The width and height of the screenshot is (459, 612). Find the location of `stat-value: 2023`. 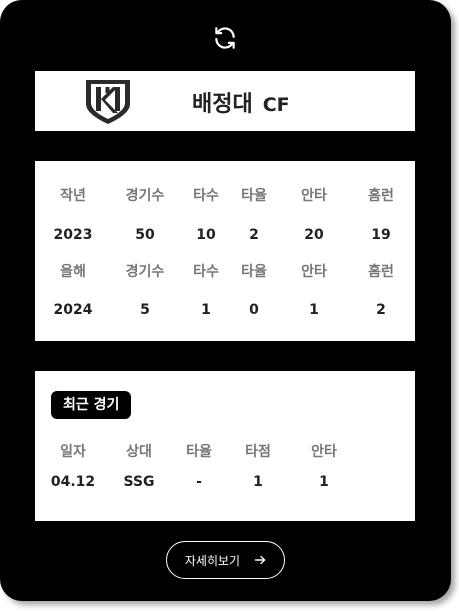

stat-value: 2023 is located at coordinates (73, 235).